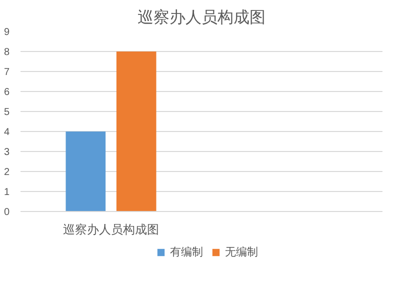 The height and width of the screenshot is (290, 404). I want to click on chart-title: 巡察办人员构成图, so click(202, 17).